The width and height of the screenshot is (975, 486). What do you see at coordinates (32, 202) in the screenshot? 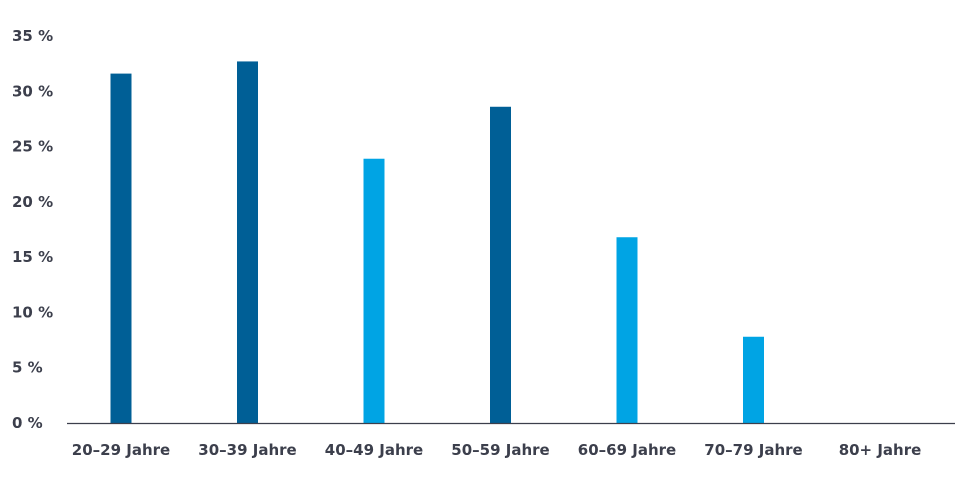
I see `y-tick-label: 20 %` at bounding box center [32, 202].